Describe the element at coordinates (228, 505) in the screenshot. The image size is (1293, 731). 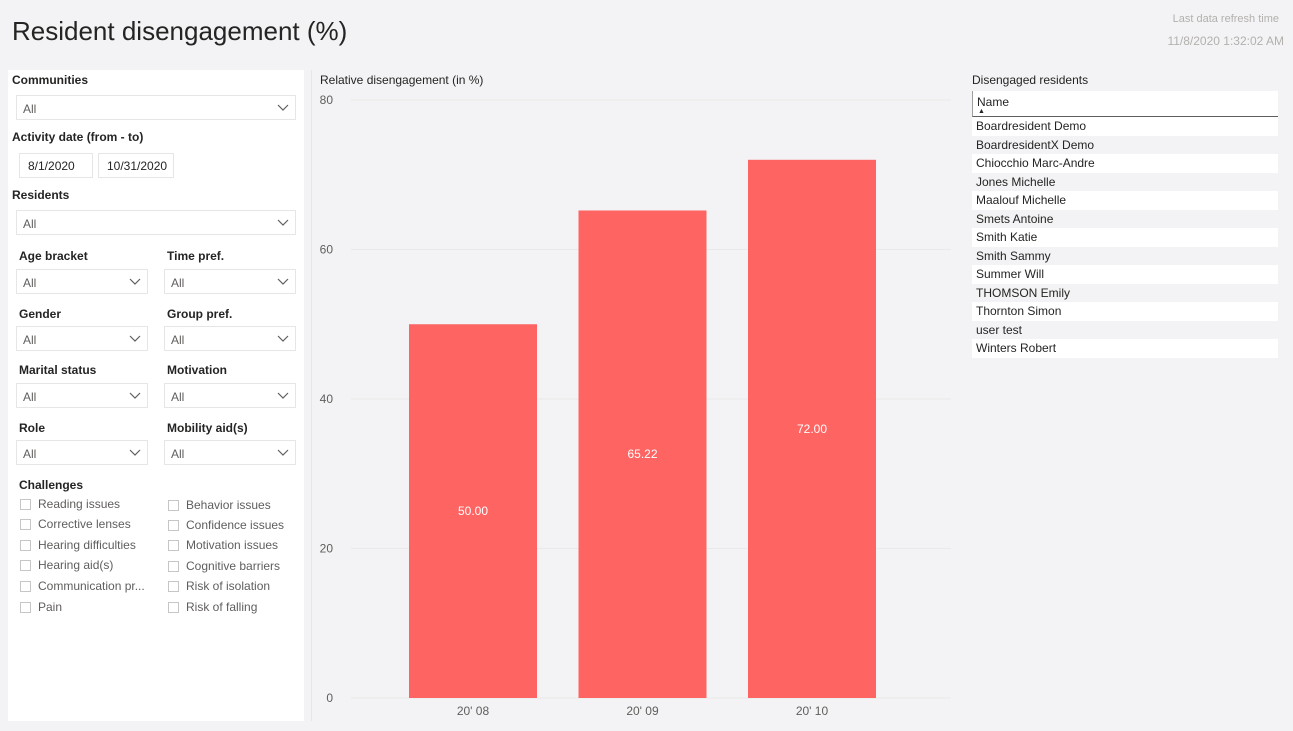
I see `checkbox-label: Behavior issues` at that location.